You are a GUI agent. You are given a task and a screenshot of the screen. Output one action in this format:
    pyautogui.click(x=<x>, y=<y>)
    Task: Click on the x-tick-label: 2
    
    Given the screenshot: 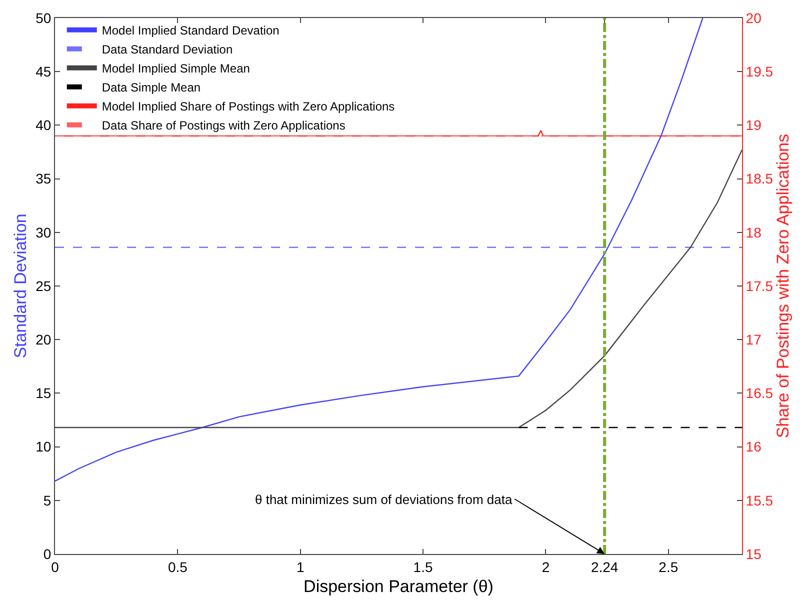 What is the action you would take?
    pyautogui.click(x=546, y=566)
    